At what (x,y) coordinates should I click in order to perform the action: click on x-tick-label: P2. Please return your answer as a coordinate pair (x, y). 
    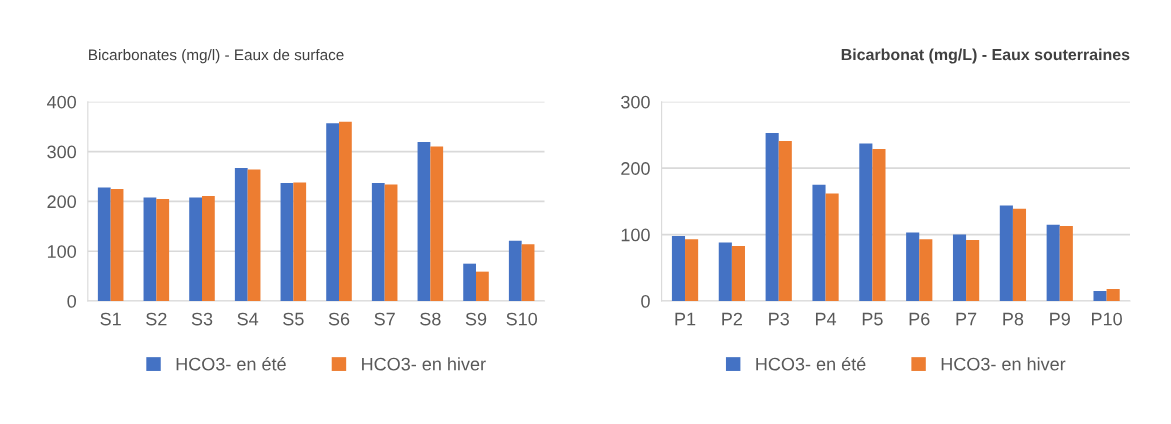
    Looking at the image, I should click on (732, 319).